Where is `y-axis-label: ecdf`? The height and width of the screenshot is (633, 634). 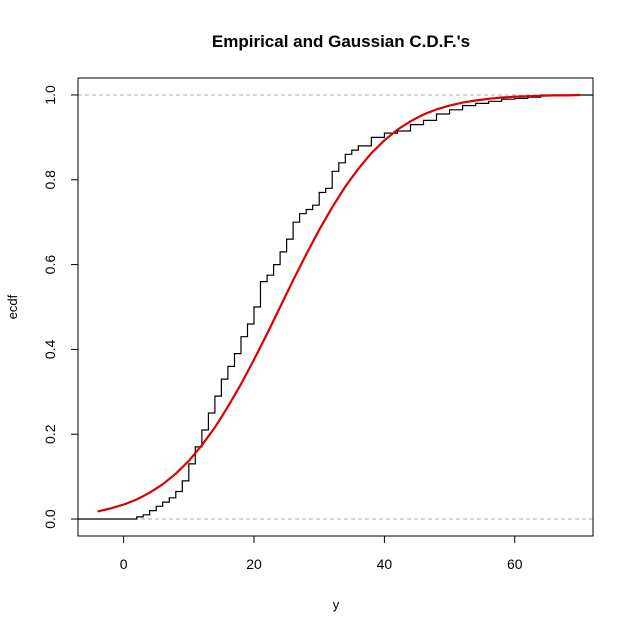
y-axis-label: ecdf is located at coordinates (12, 306).